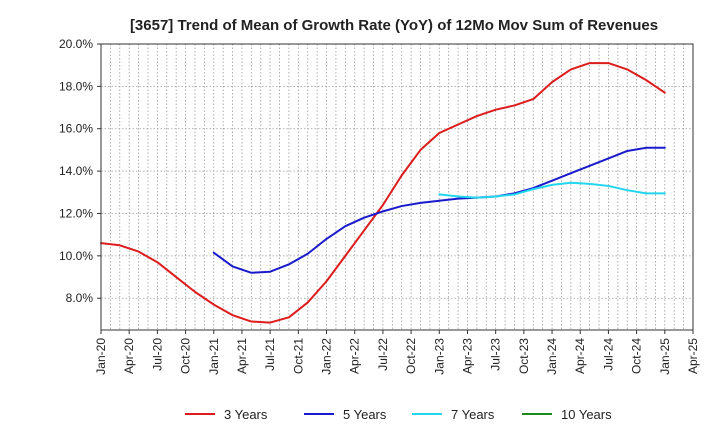 The height and width of the screenshot is (440, 720). Describe the element at coordinates (365, 414) in the screenshot. I see `legend-label-5-years: 5 Years` at that location.